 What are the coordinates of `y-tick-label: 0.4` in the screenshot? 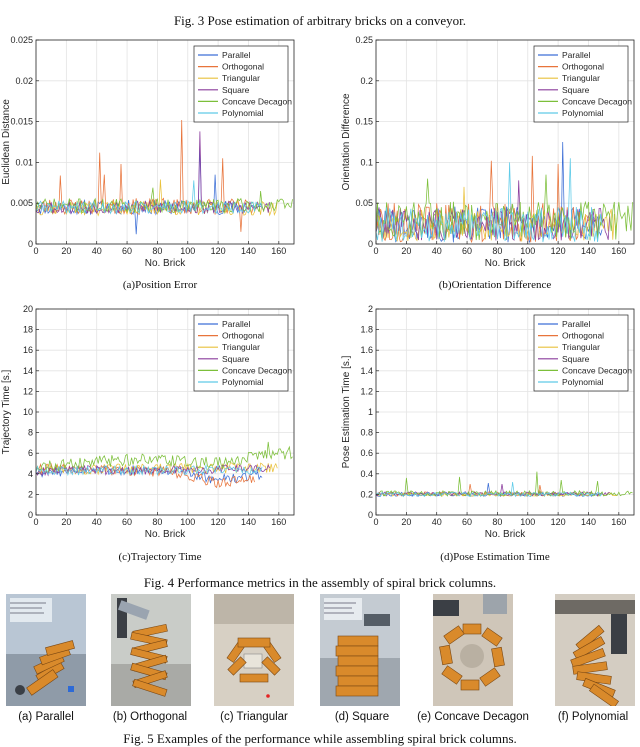 It's located at (366, 474).